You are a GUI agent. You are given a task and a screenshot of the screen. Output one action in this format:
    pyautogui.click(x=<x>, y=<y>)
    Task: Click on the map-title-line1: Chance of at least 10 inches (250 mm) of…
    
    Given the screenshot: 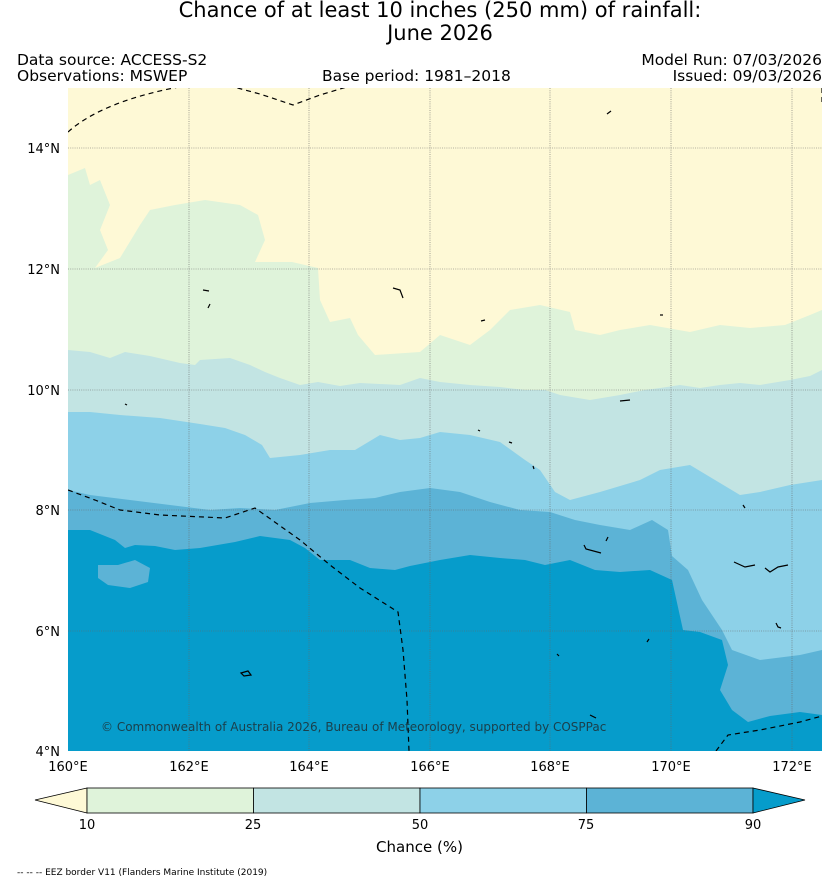 What is the action you would take?
    pyautogui.click(x=440, y=11)
    